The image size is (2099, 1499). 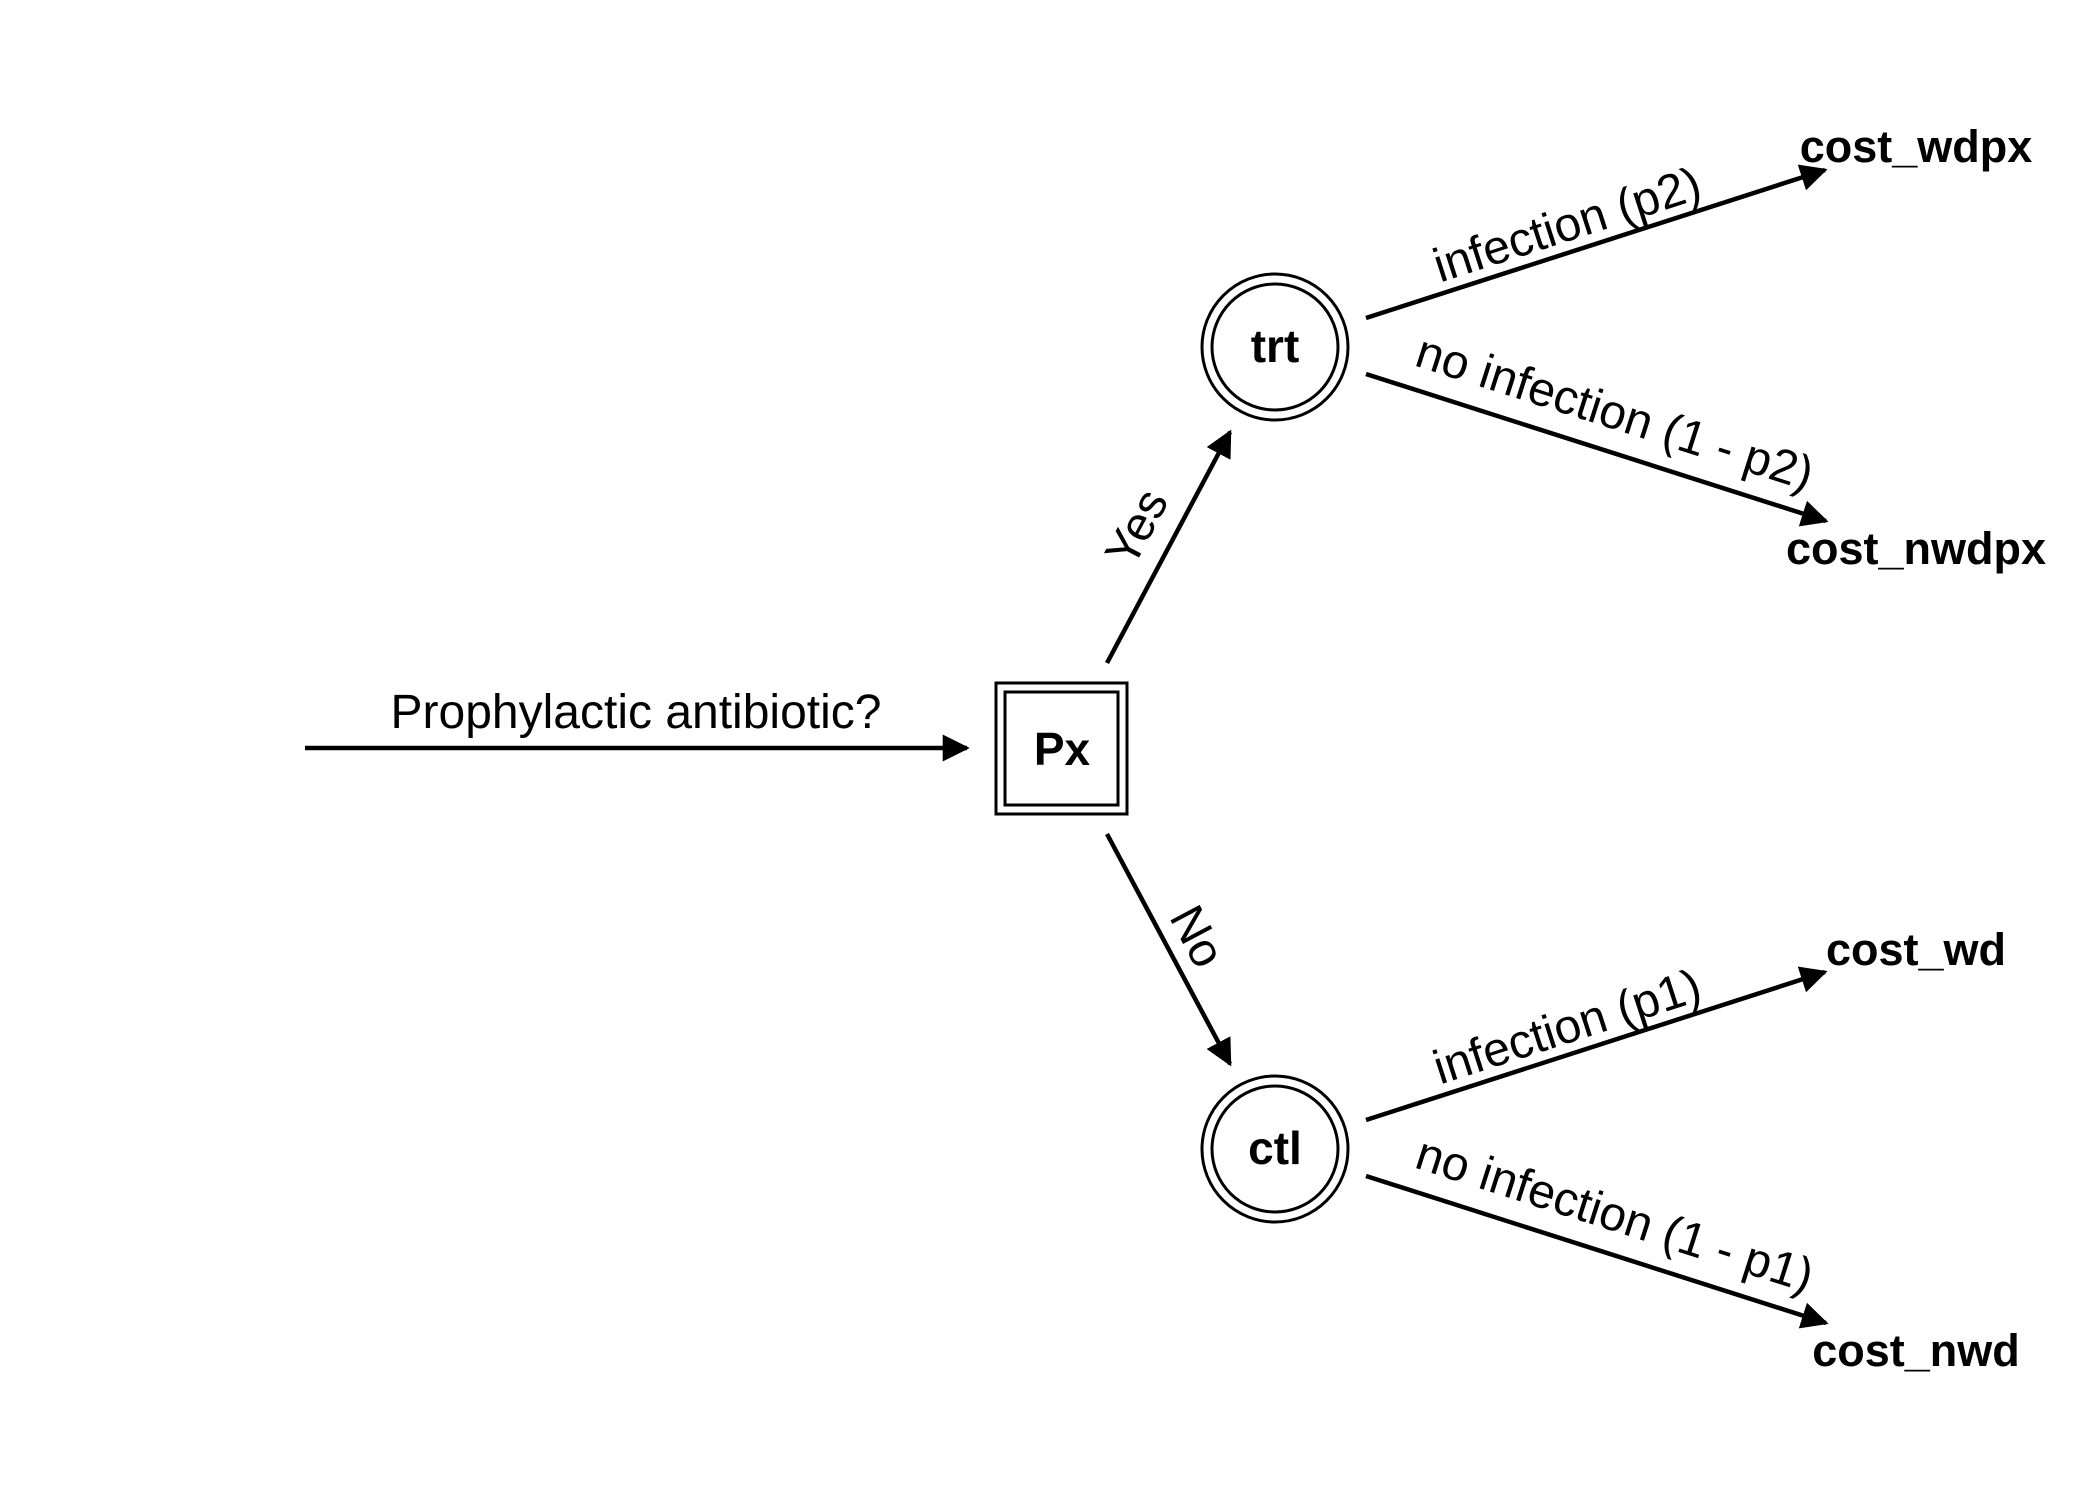 I want to click on chance-node-ctl: ctl, so click(x=1275, y=1149).